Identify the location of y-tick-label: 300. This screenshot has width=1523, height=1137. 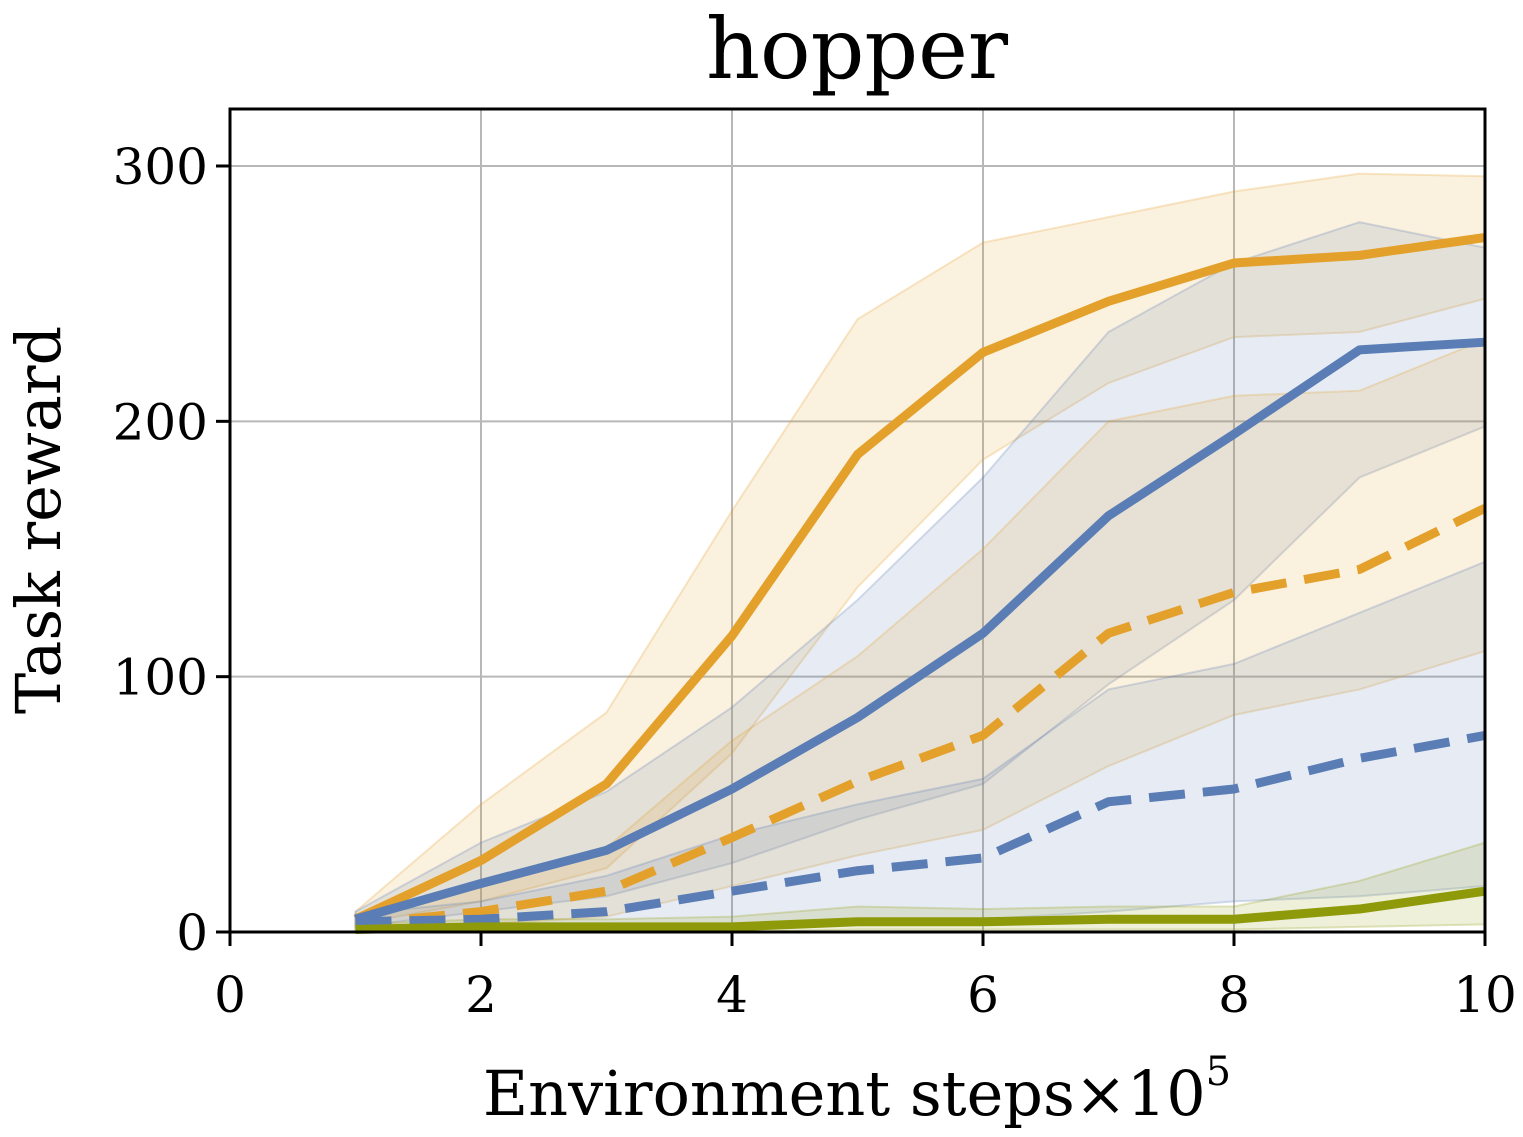
(160, 167).